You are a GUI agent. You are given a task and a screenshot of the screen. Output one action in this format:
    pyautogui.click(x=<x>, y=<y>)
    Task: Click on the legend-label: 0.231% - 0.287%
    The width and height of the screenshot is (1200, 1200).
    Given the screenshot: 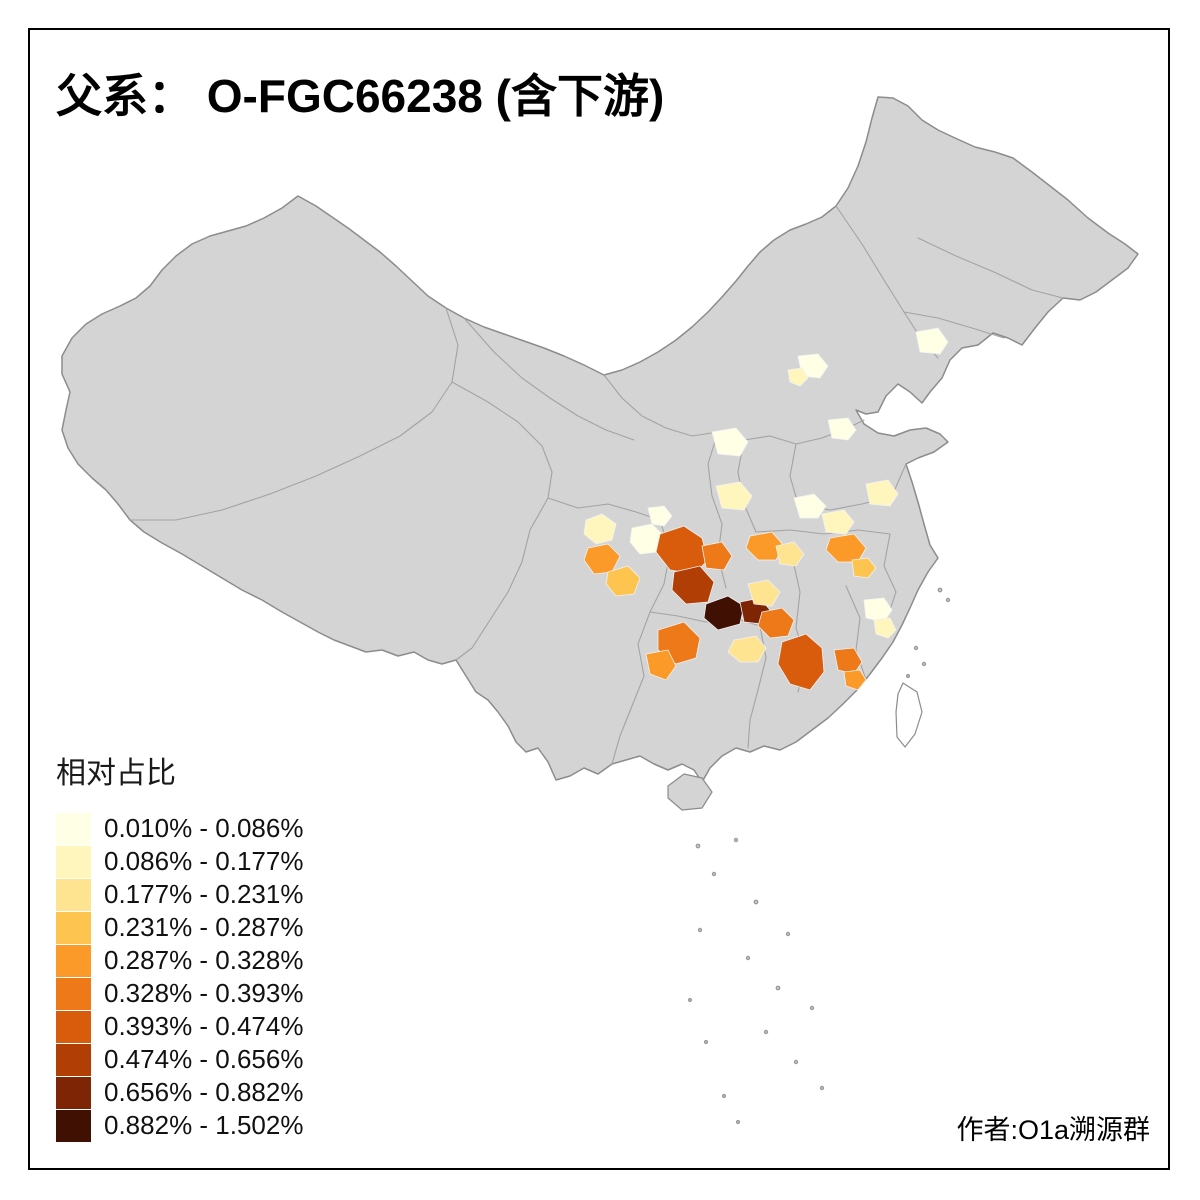 What is the action you would take?
    pyautogui.click(x=204, y=927)
    